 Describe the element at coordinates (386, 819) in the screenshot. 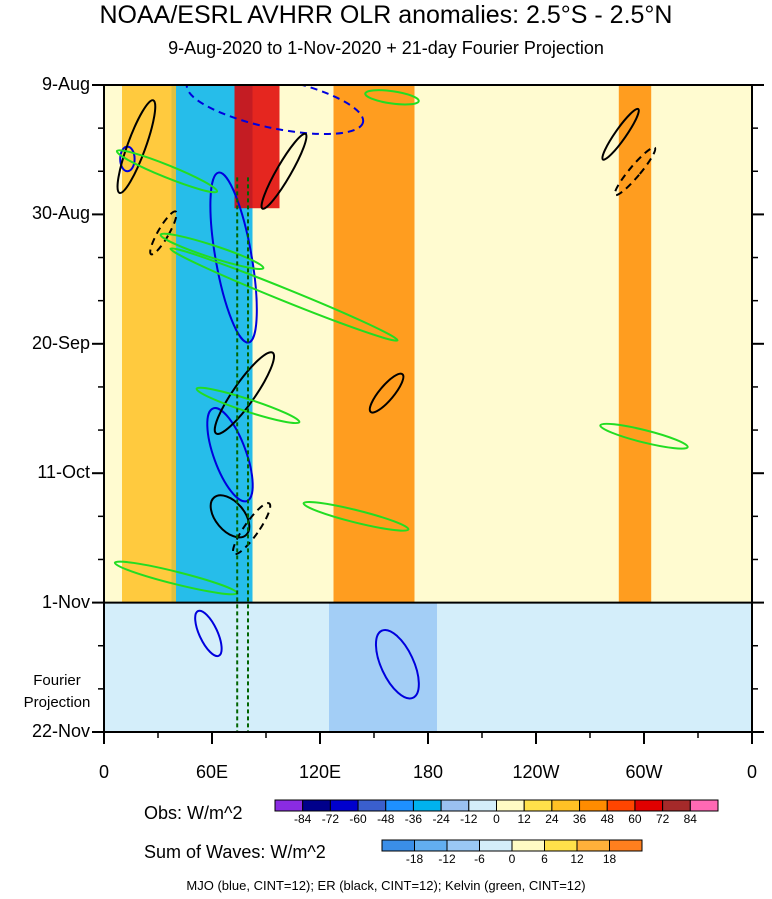

I see `obs-tick-label: -48` at that location.